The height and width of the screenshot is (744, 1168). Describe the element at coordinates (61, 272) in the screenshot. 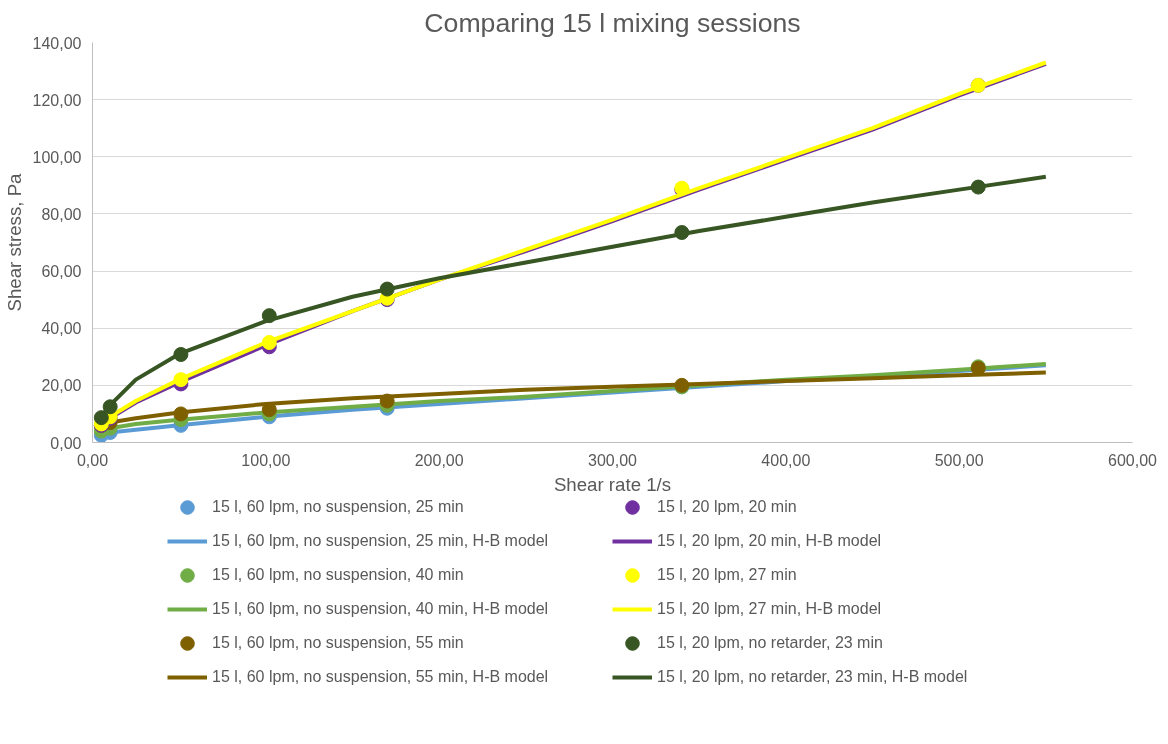

I see `y-tick-label: 60,00` at that location.